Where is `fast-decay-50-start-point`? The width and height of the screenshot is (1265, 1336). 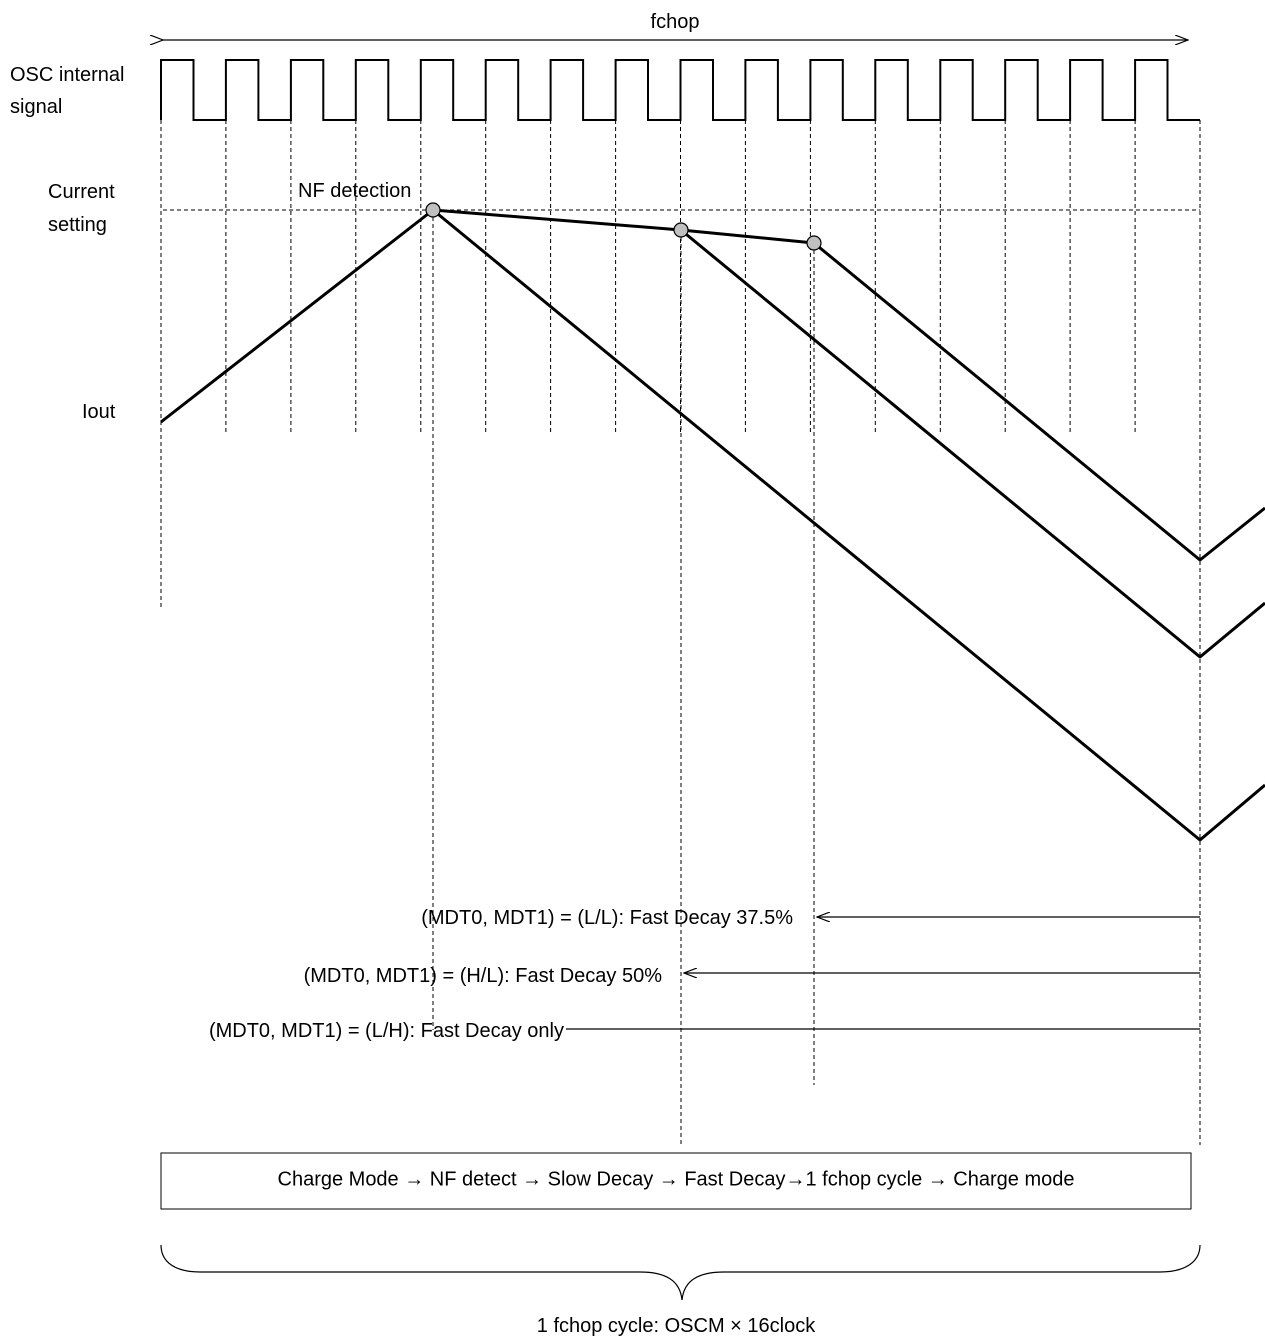 fast-decay-50-start-point is located at coordinates (681, 230).